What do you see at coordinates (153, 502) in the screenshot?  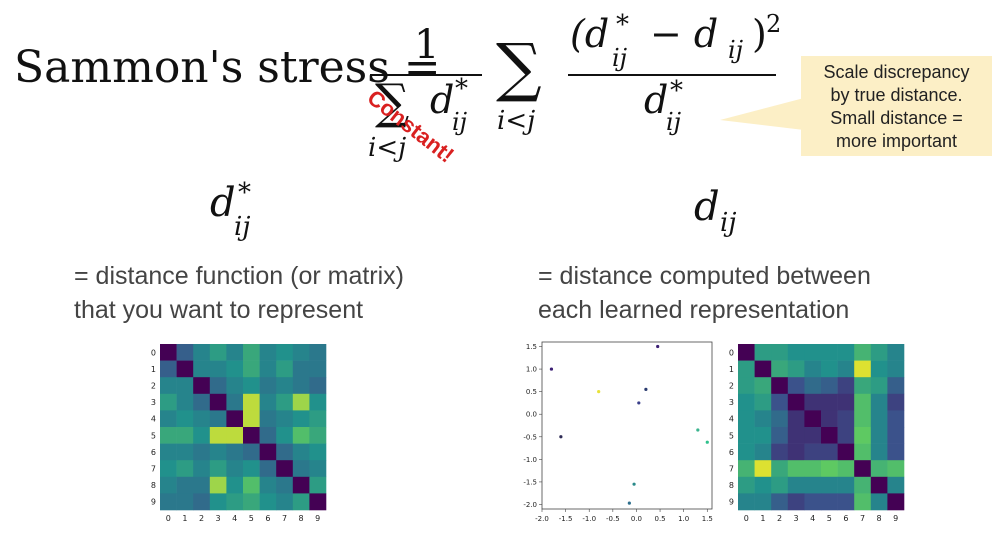 I see `heatmap-ytick-label: 9` at bounding box center [153, 502].